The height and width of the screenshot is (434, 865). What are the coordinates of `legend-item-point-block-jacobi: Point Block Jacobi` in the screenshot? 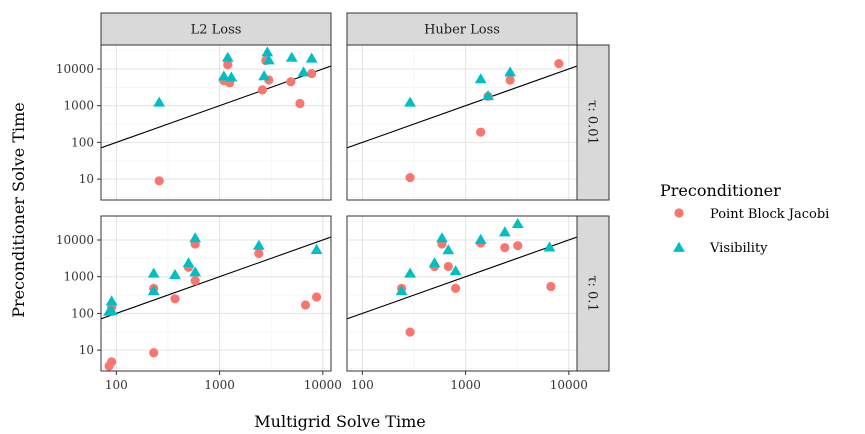 It's located at (751, 214).